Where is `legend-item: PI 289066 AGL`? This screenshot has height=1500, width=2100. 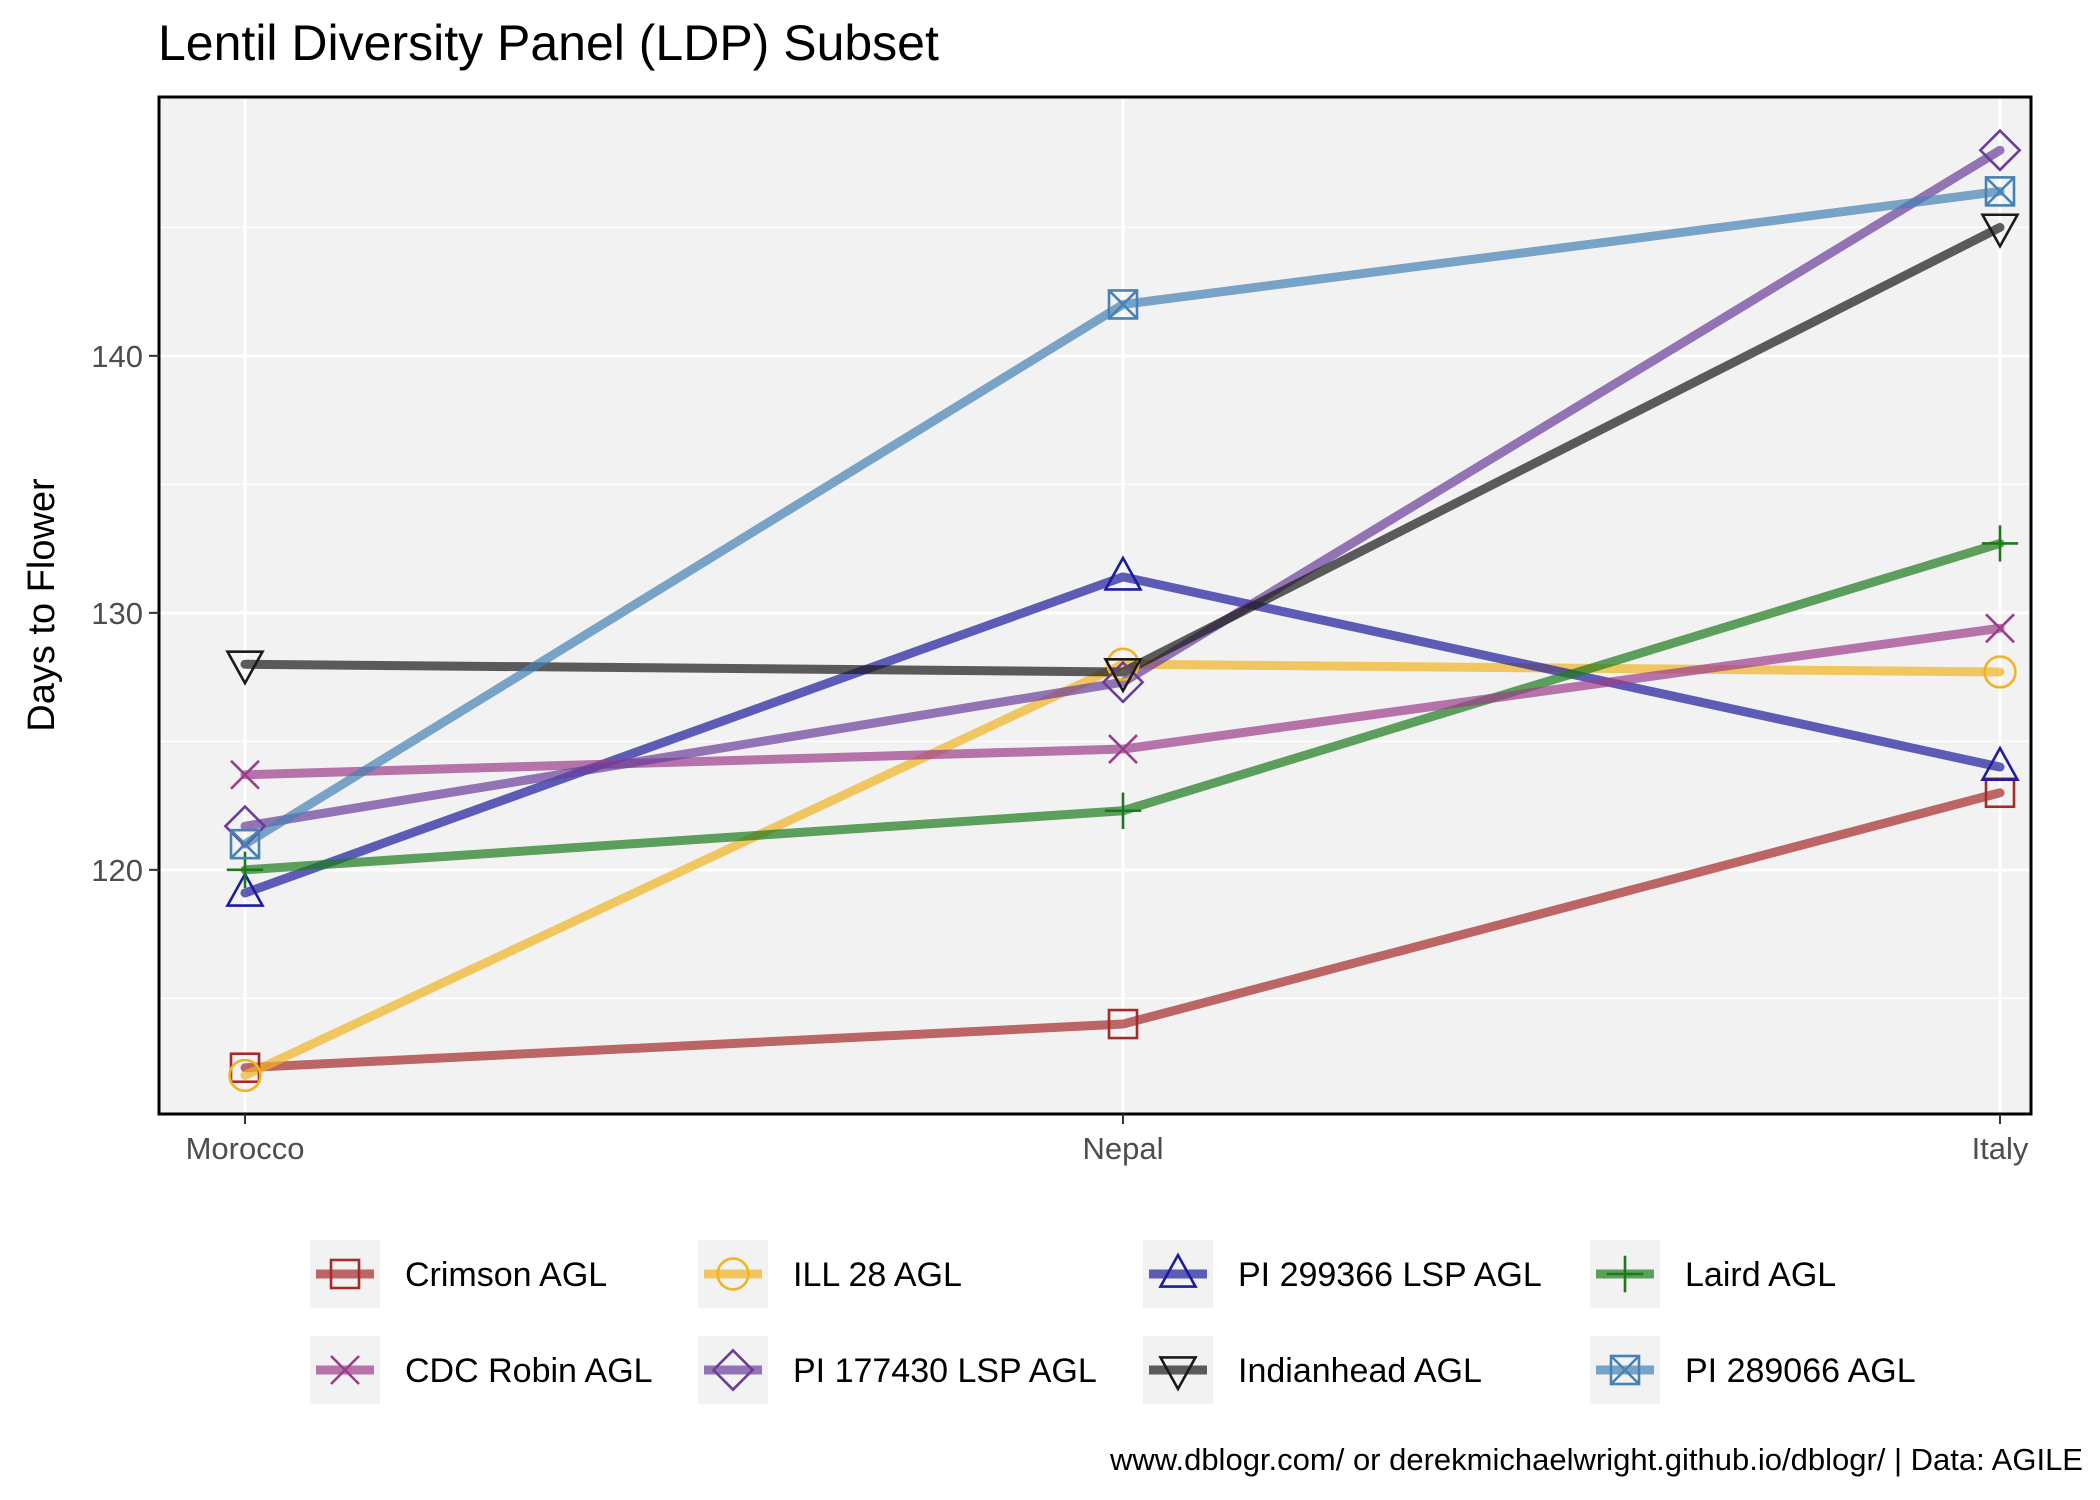 legend-item: PI 289066 AGL is located at coordinates (1753, 1370).